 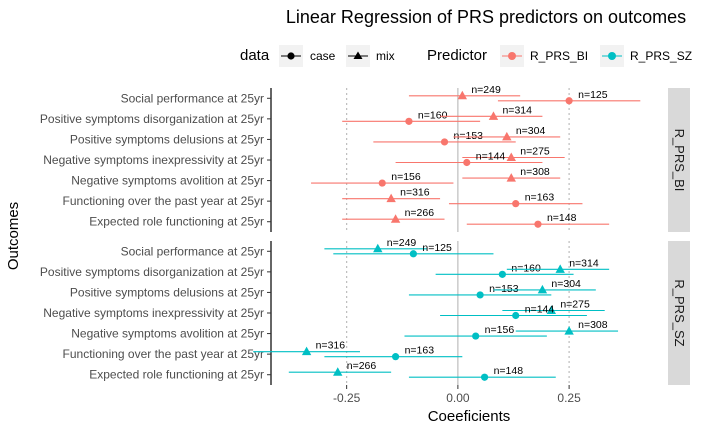 What do you see at coordinates (347, 398) in the screenshot?
I see `x-tick-label: -0.25` at bounding box center [347, 398].